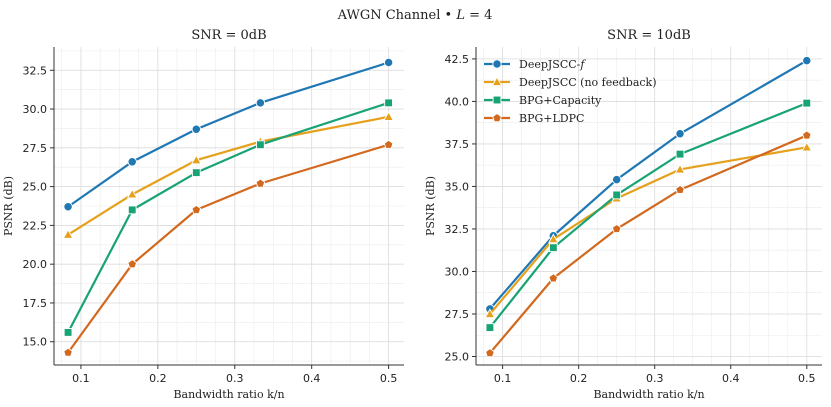 The height and width of the screenshot is (407, 831). Describe the element at coordinates (552, 64) in the screenshot. I see `legend-label: DeepJSCC-f` at that location.